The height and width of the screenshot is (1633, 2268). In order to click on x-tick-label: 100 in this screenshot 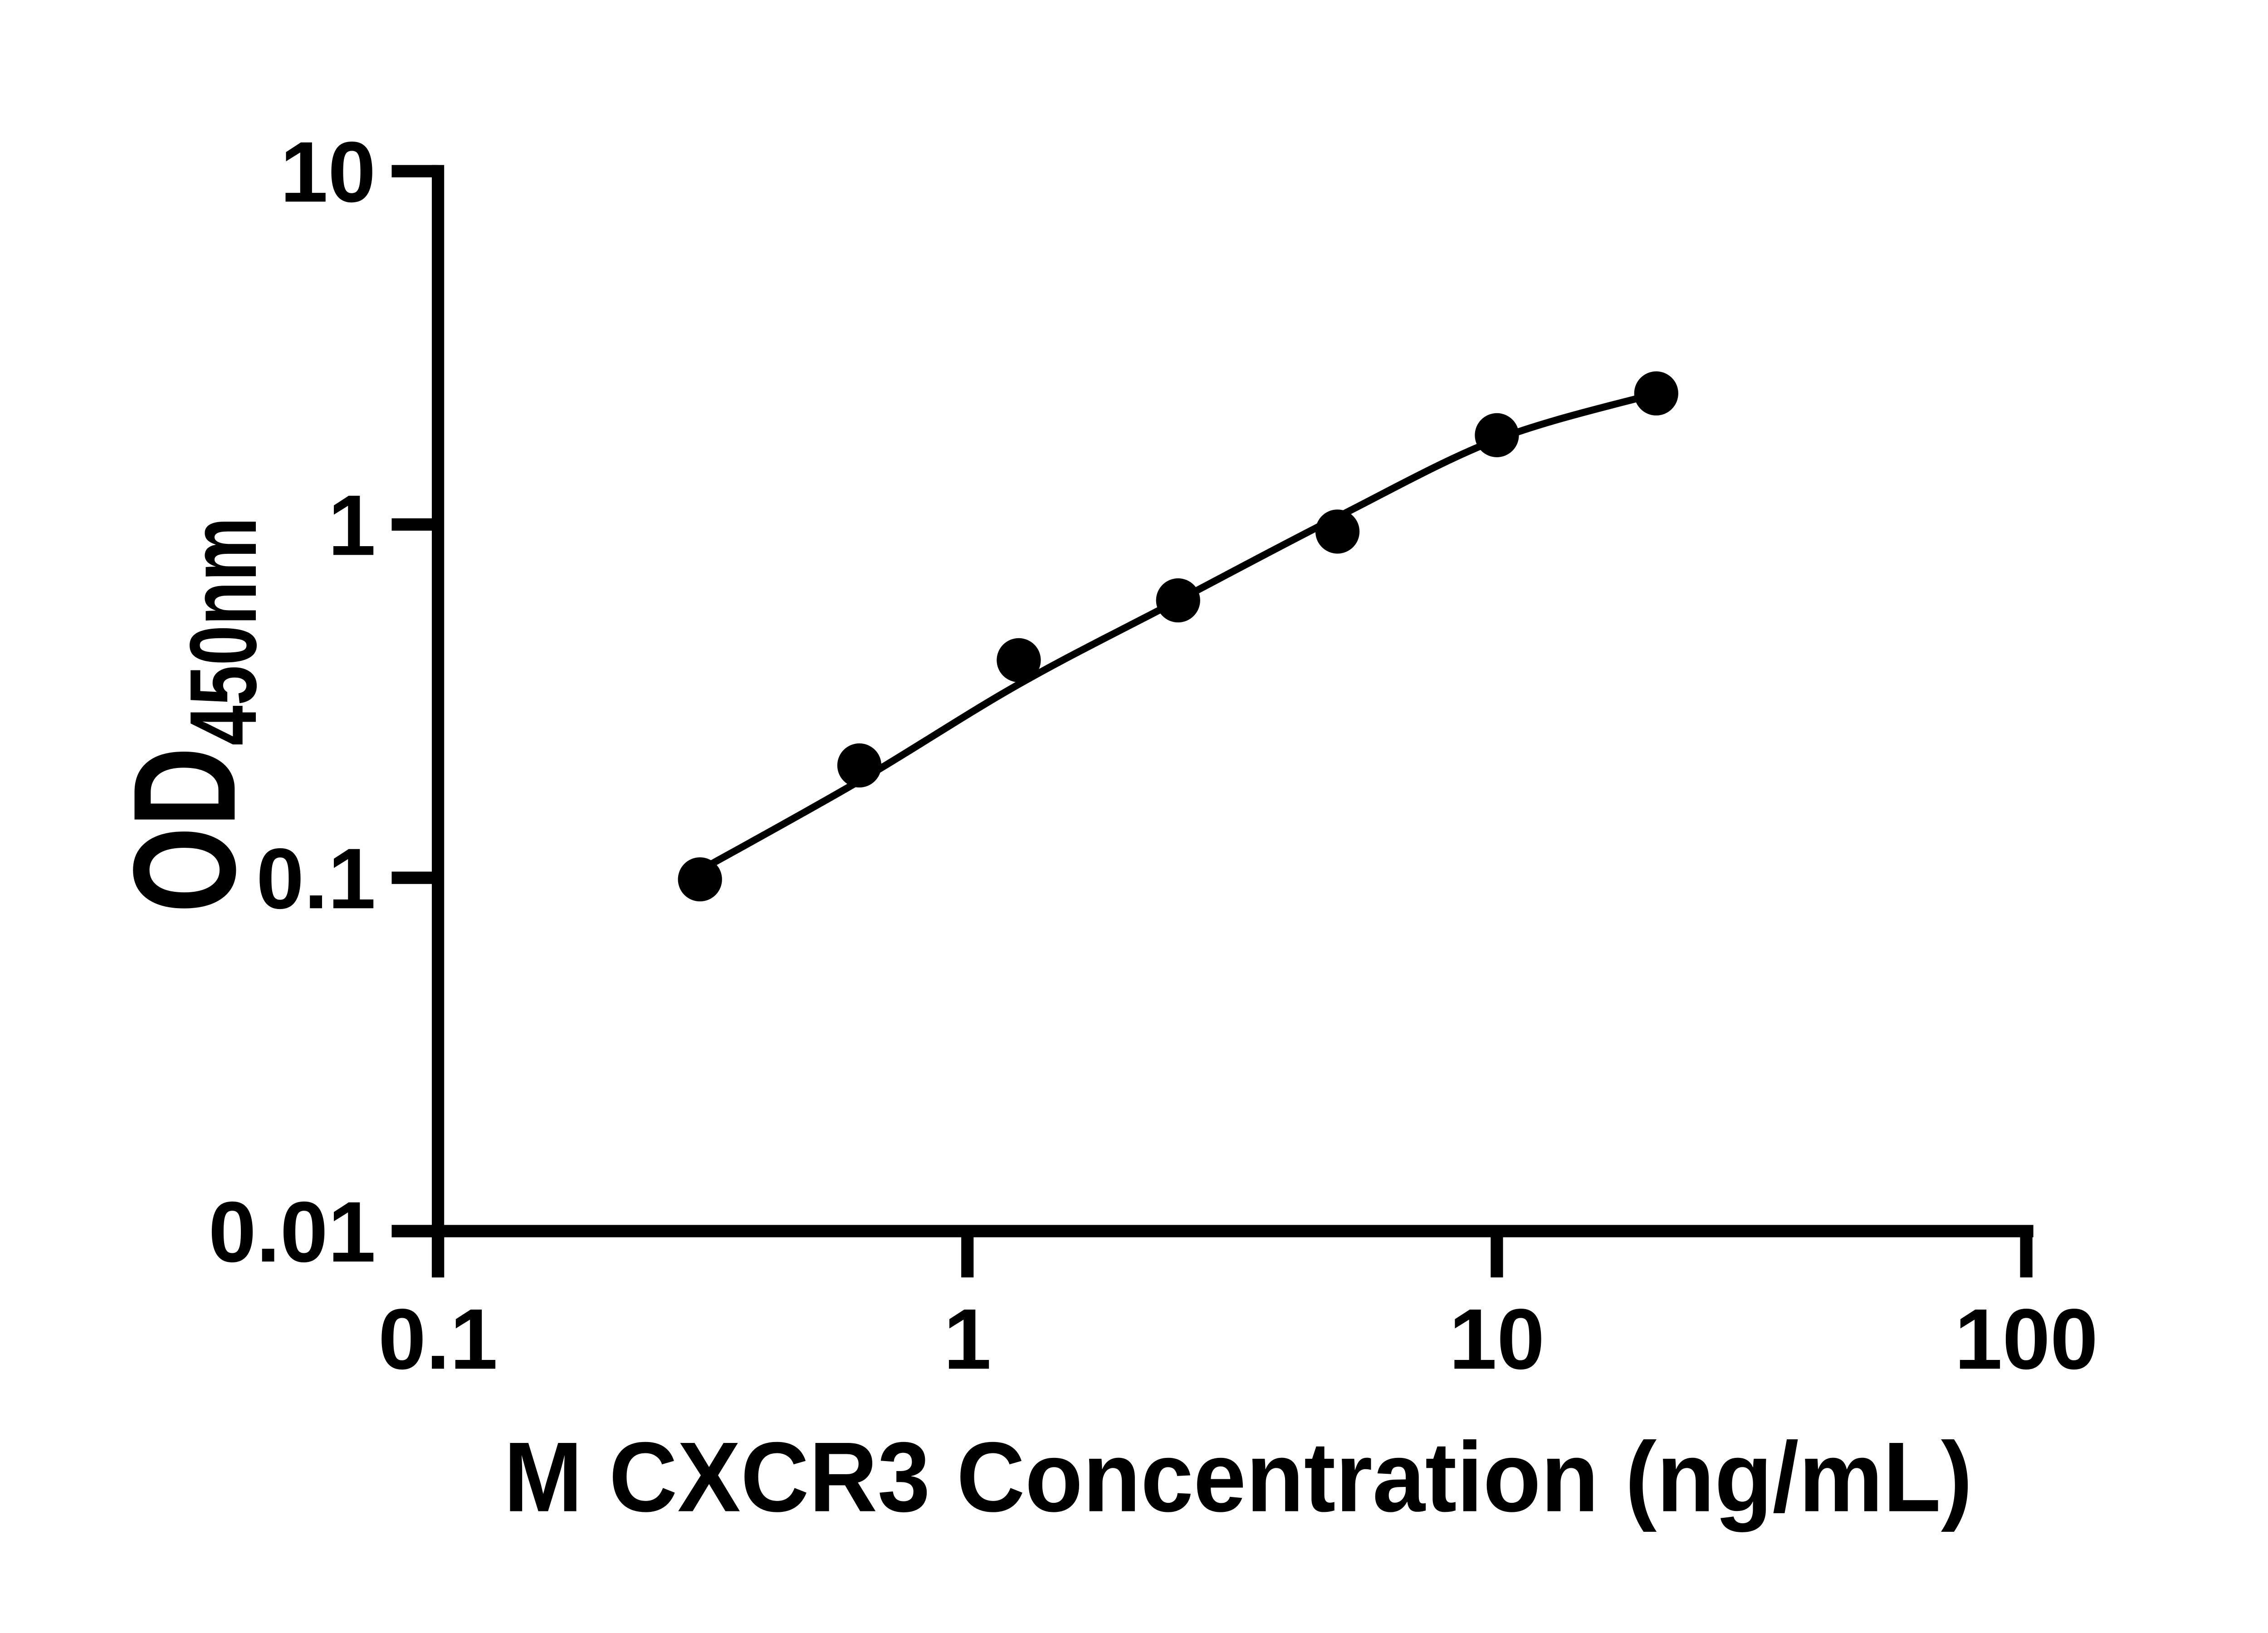, I will do `click(2027, 1339)`.